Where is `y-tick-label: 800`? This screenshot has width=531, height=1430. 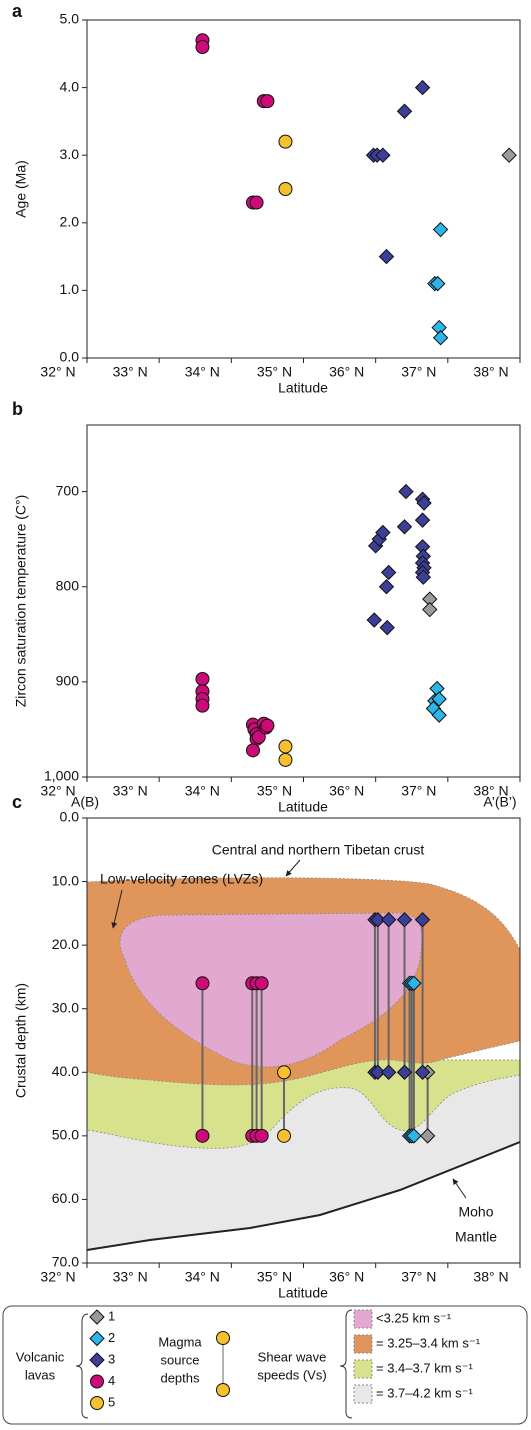
y-tick-label: 800 is located at coordinates (68, 585).